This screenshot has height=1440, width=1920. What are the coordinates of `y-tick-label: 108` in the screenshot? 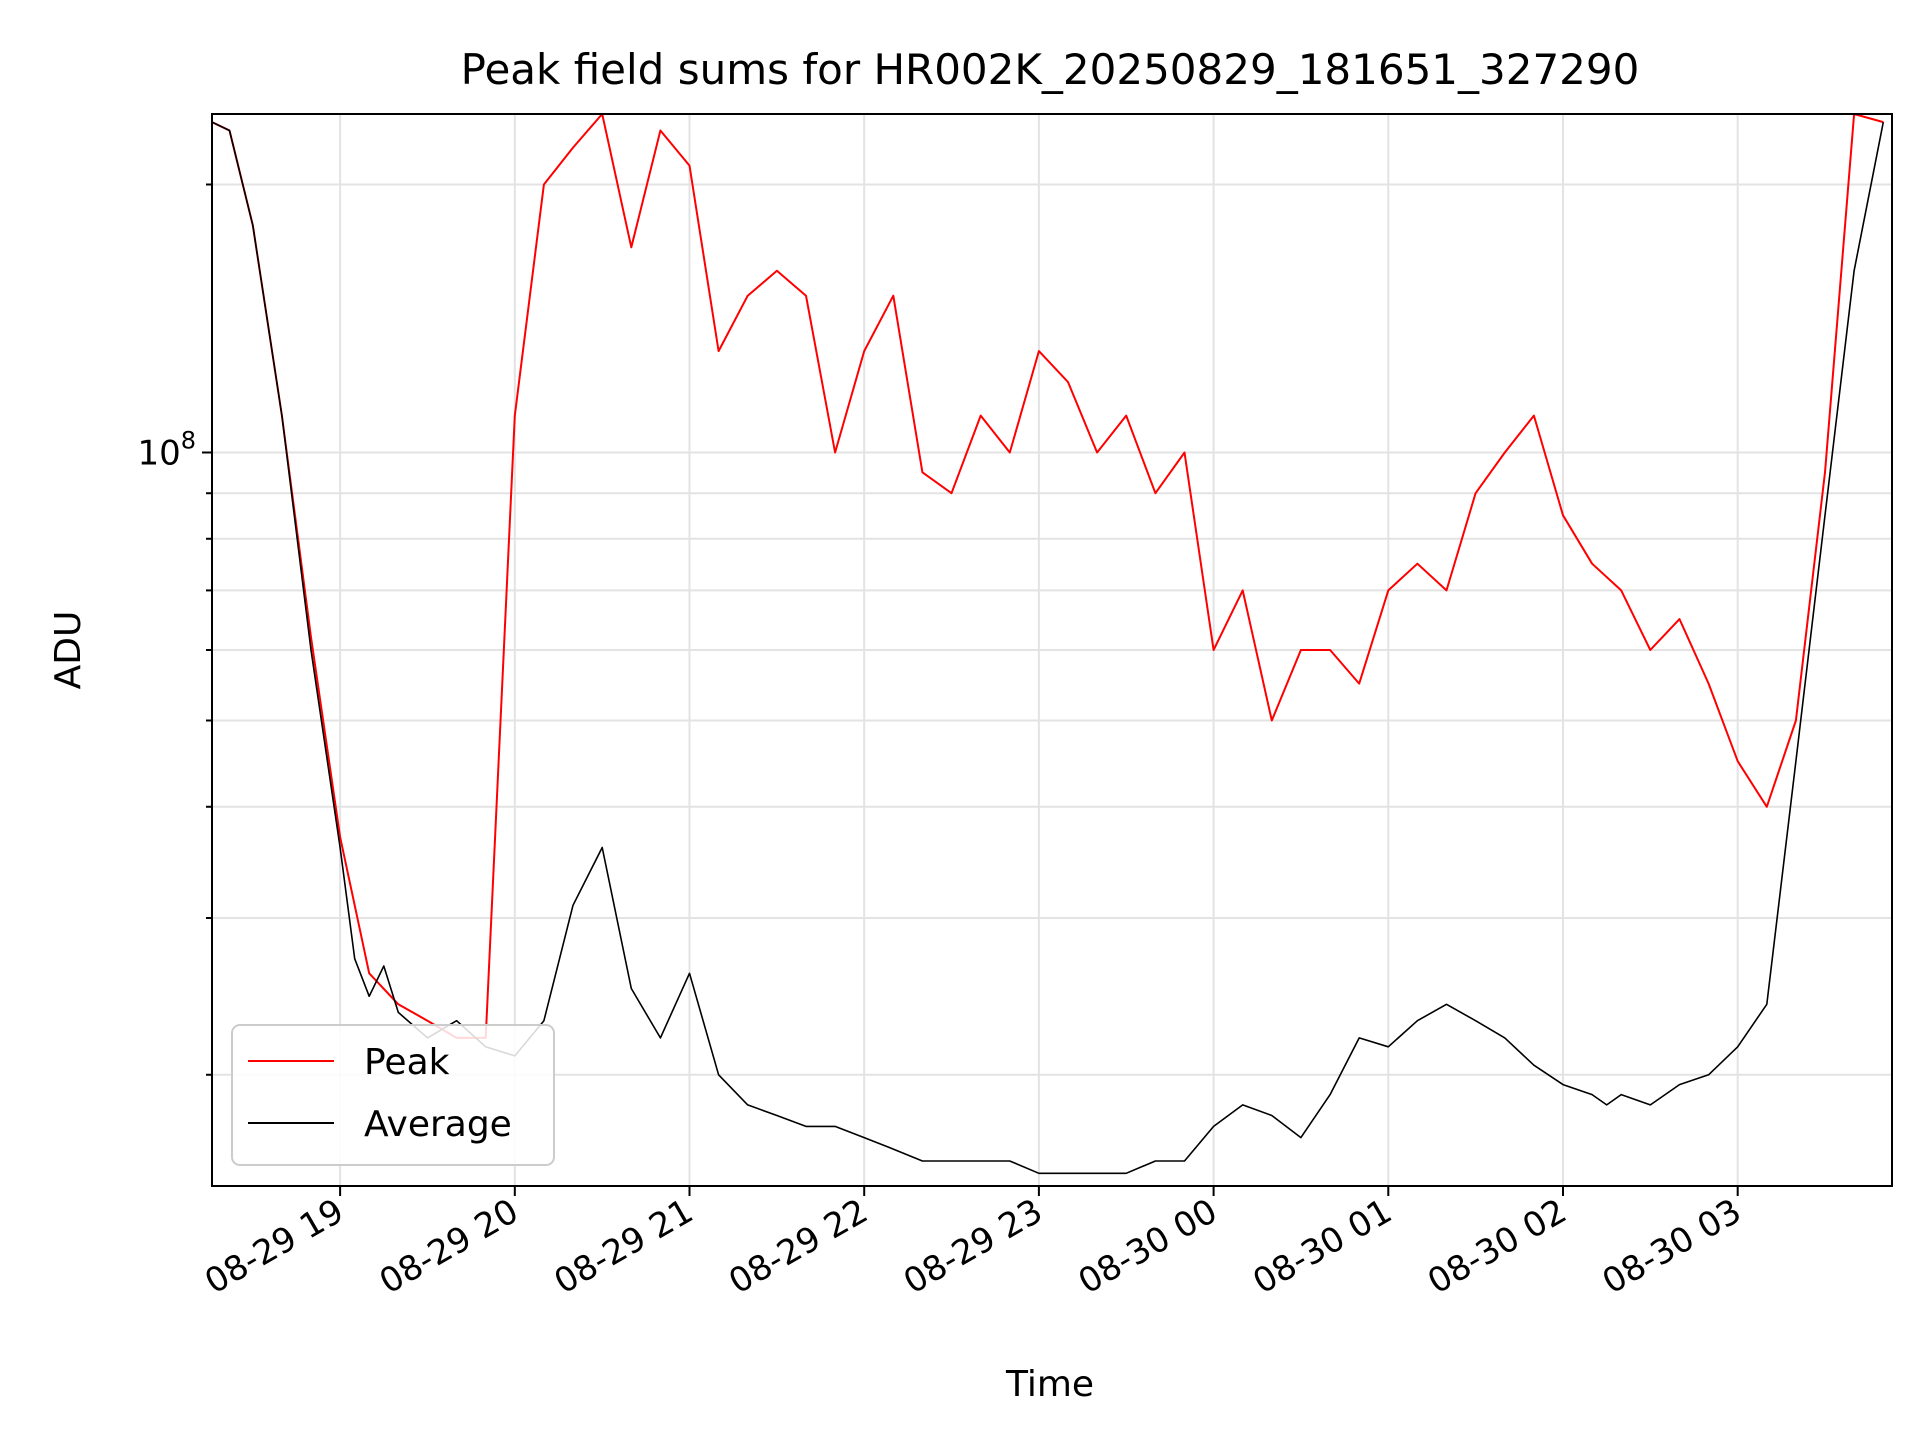 It's located at (166, 449).